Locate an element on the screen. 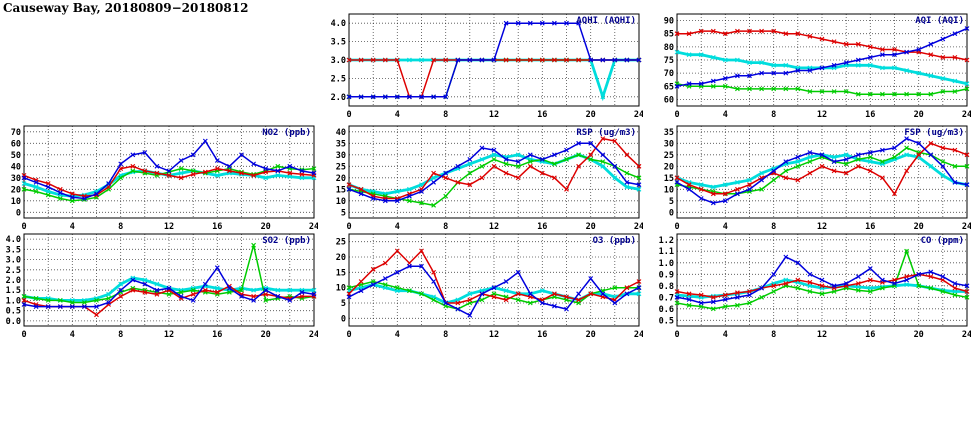  svg-text: 1.5 is located at coordinates (13, 291).